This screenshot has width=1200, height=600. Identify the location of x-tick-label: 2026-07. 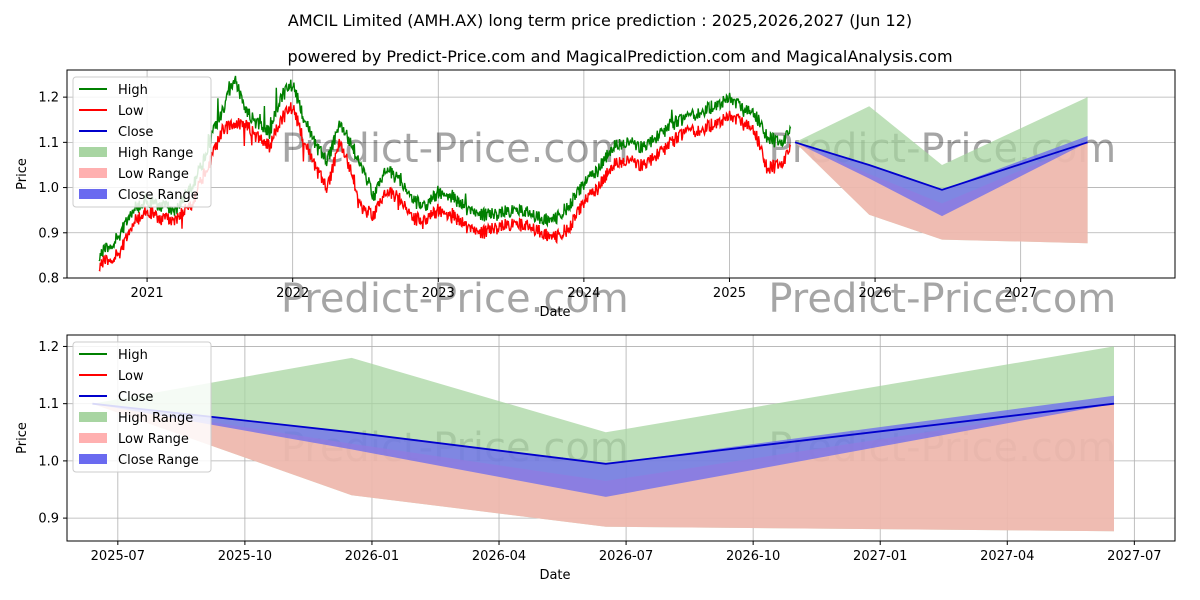
(626, 556).